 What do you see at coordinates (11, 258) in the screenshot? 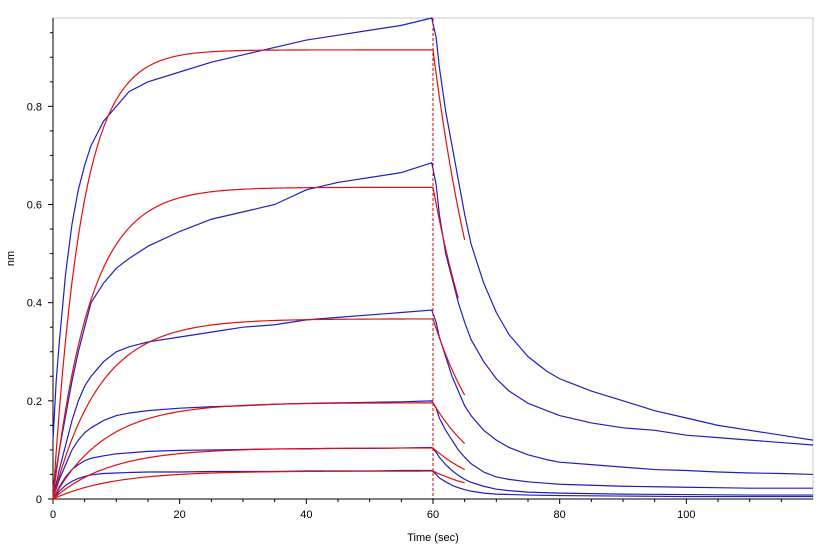
I see `y-axis-label: nm` at bounding box center [11, 258].